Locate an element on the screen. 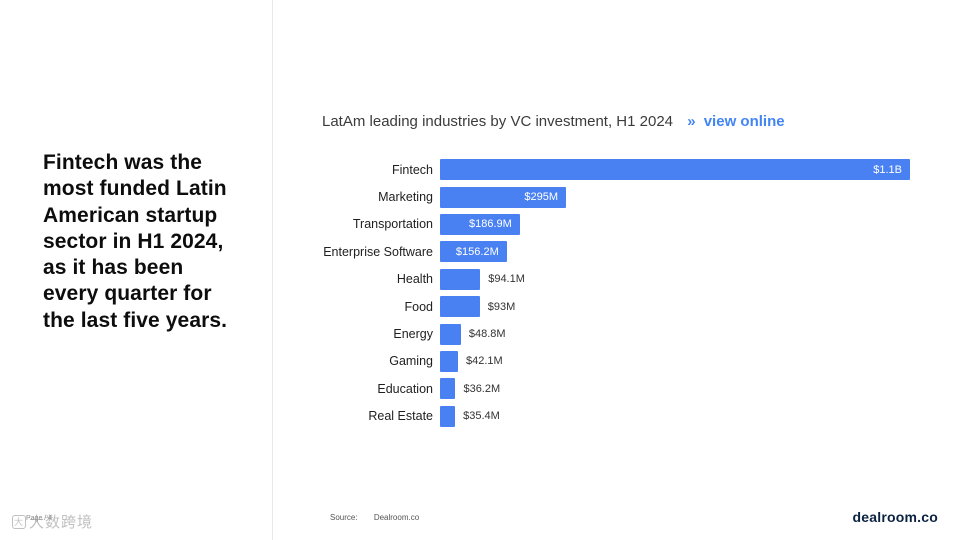 The height and width of the screenshot is (540, 960). value-label: $186.9M is located at coordinates (490, 224).